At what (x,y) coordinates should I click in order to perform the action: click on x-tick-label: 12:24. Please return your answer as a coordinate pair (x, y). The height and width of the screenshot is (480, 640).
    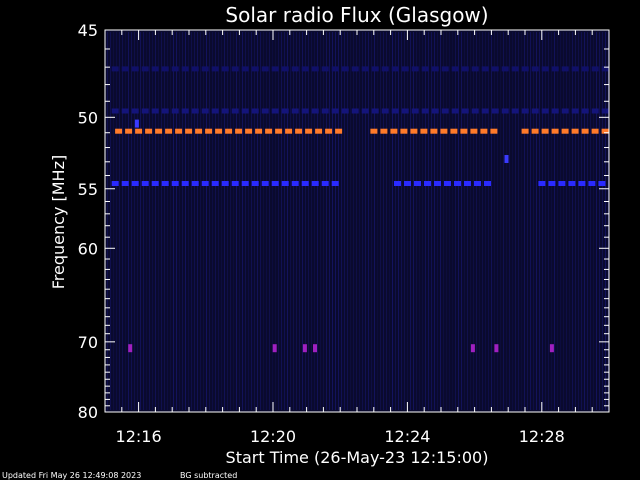
    Looking at the image, I should click on (407, 436).